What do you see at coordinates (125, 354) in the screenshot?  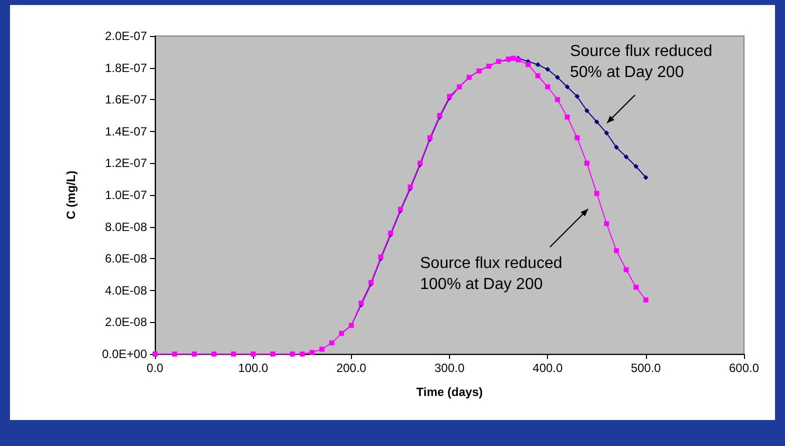 I see `y-tick-label: 0.0E+00` at bounding box center [125, 354].